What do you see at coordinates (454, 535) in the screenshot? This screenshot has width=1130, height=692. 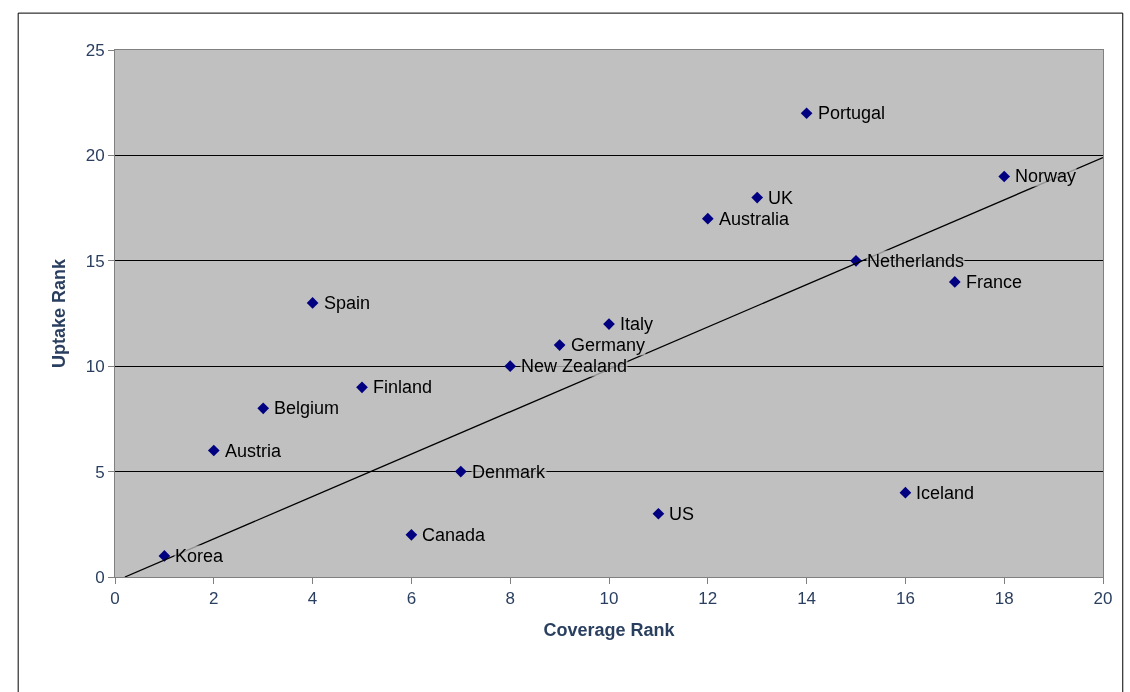 I see `annotation: Canada` at bounding box center [454, 535].